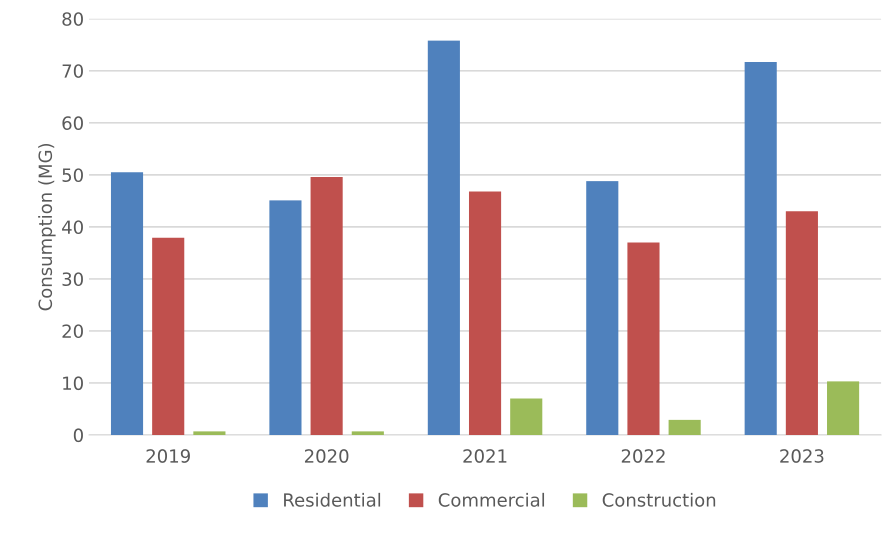 The width and height of the screenshot is (890, 537). What do you see at coordinates (72, 71) in the screenshot?
I see `y-tick-label: 70` at bounding box center [72, 71].